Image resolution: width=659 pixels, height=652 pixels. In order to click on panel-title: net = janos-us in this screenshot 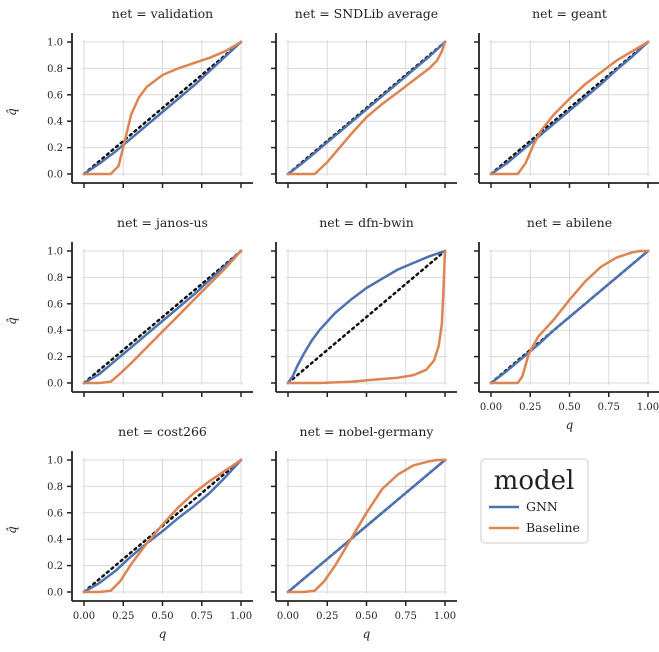, I will do `click(162, 222)`.